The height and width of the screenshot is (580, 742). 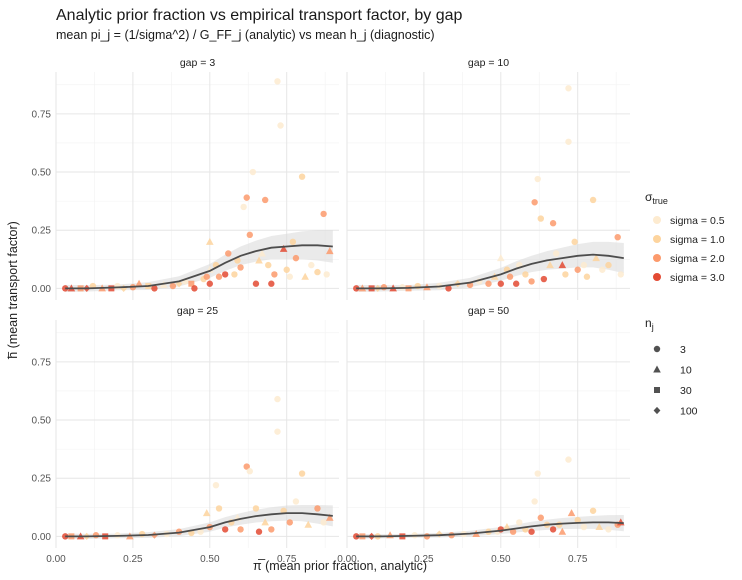 I want to click on color-legend-label: sigma = 0.5, so click(x=697, y=221).